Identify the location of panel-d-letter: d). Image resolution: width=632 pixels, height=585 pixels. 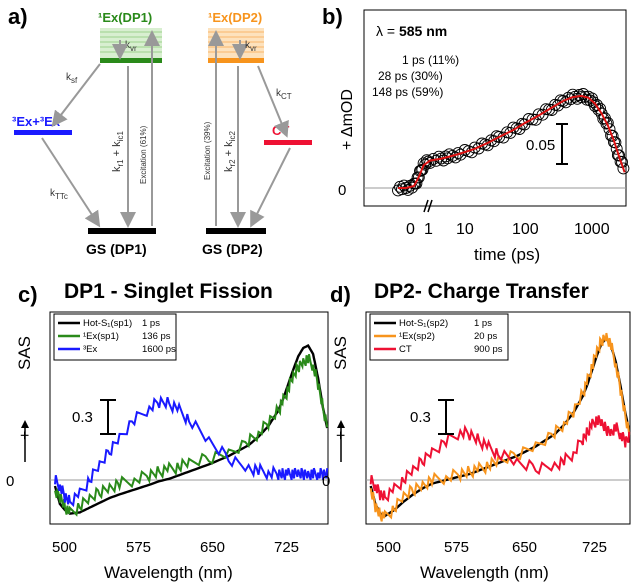
(340, 294).